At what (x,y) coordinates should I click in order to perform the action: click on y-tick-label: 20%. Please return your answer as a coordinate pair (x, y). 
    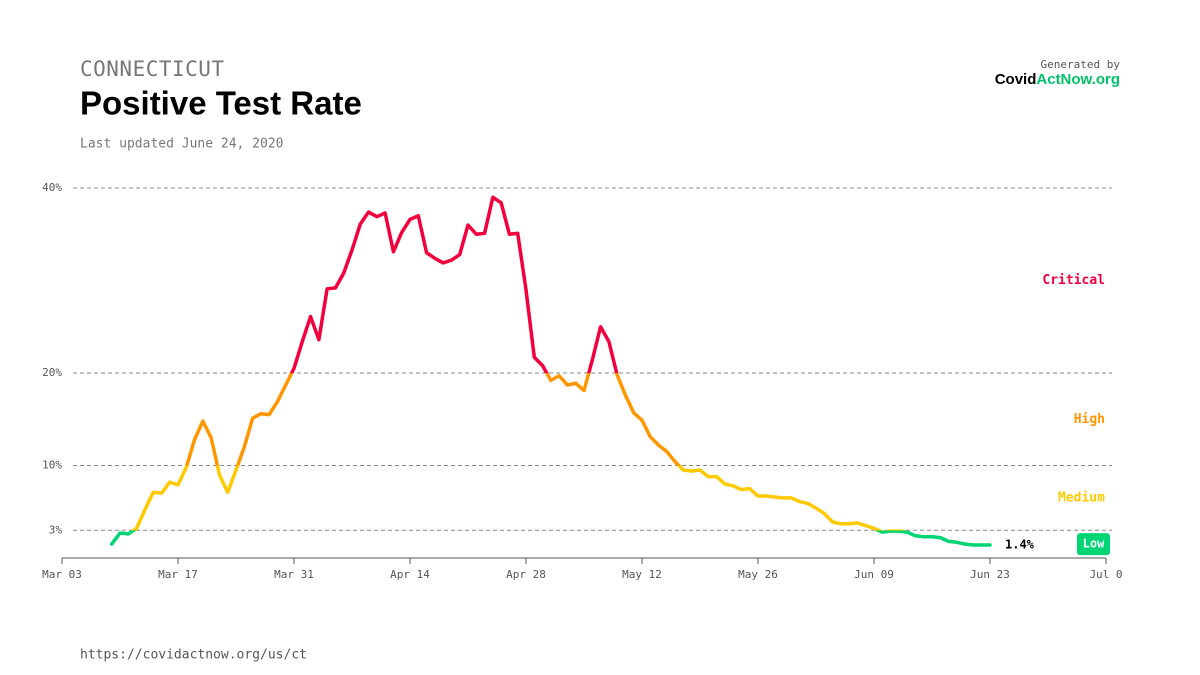
    Looking at the image, I should click on (52, 372).